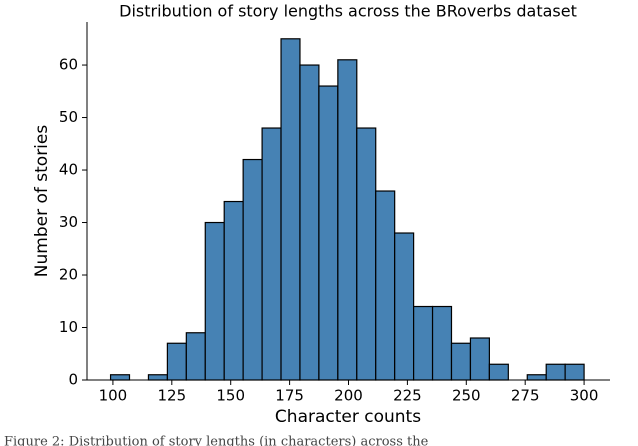  I want to click on x-axis-label: Character counts, so click(348, 417).